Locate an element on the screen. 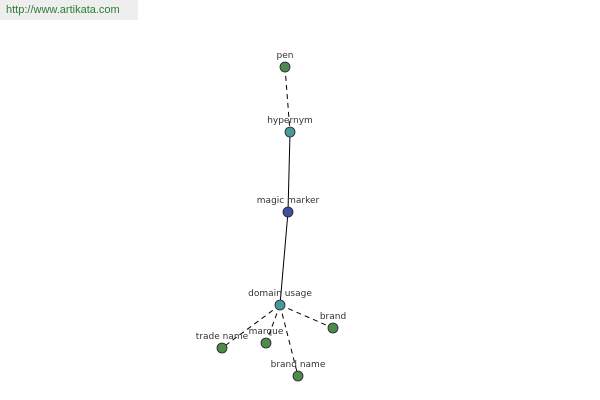  node-label: domain usage is located at coordinates (280, 294).